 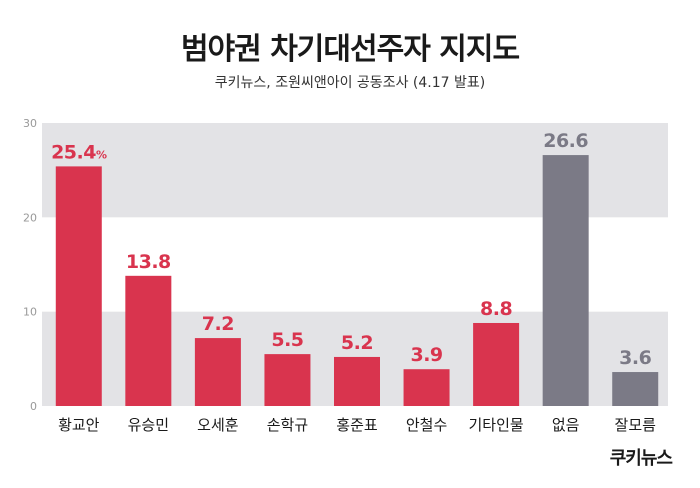 I want to click on data-label: 25.4%, so click(x=79, y=152).